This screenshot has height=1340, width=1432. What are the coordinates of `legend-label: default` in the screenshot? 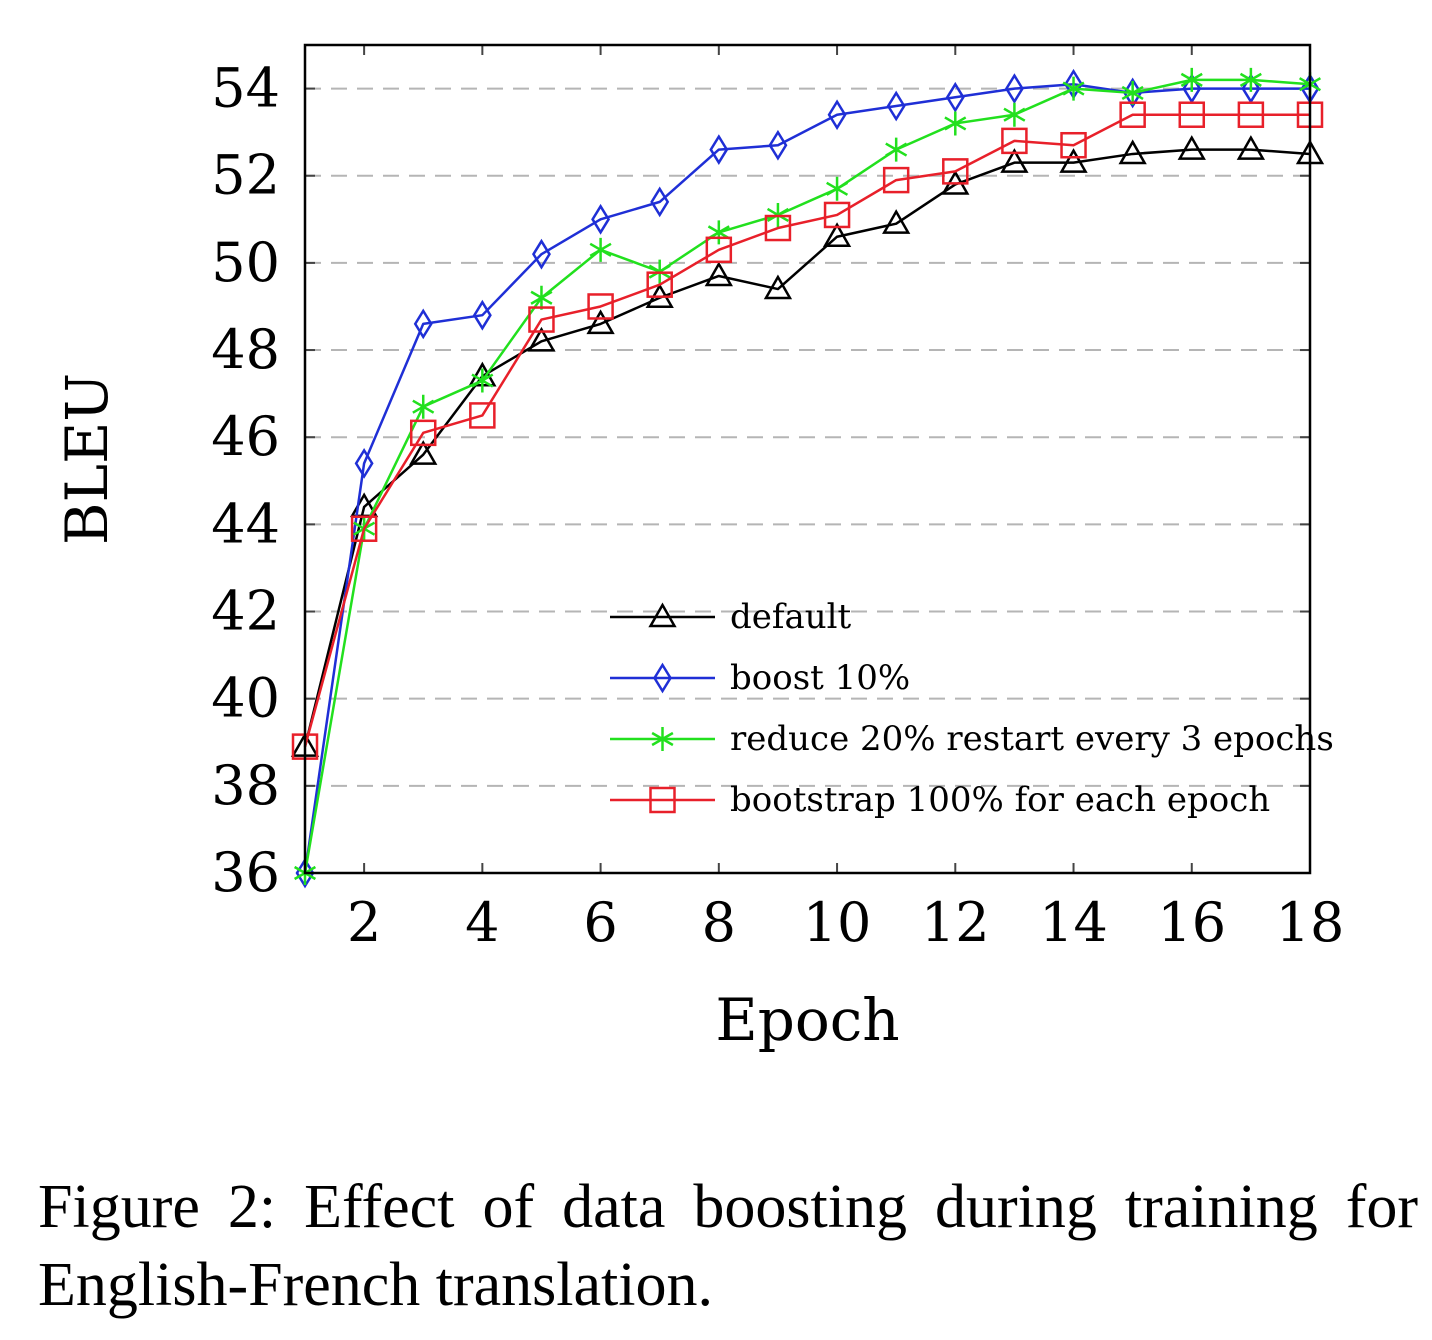 It's located at (791, 617).